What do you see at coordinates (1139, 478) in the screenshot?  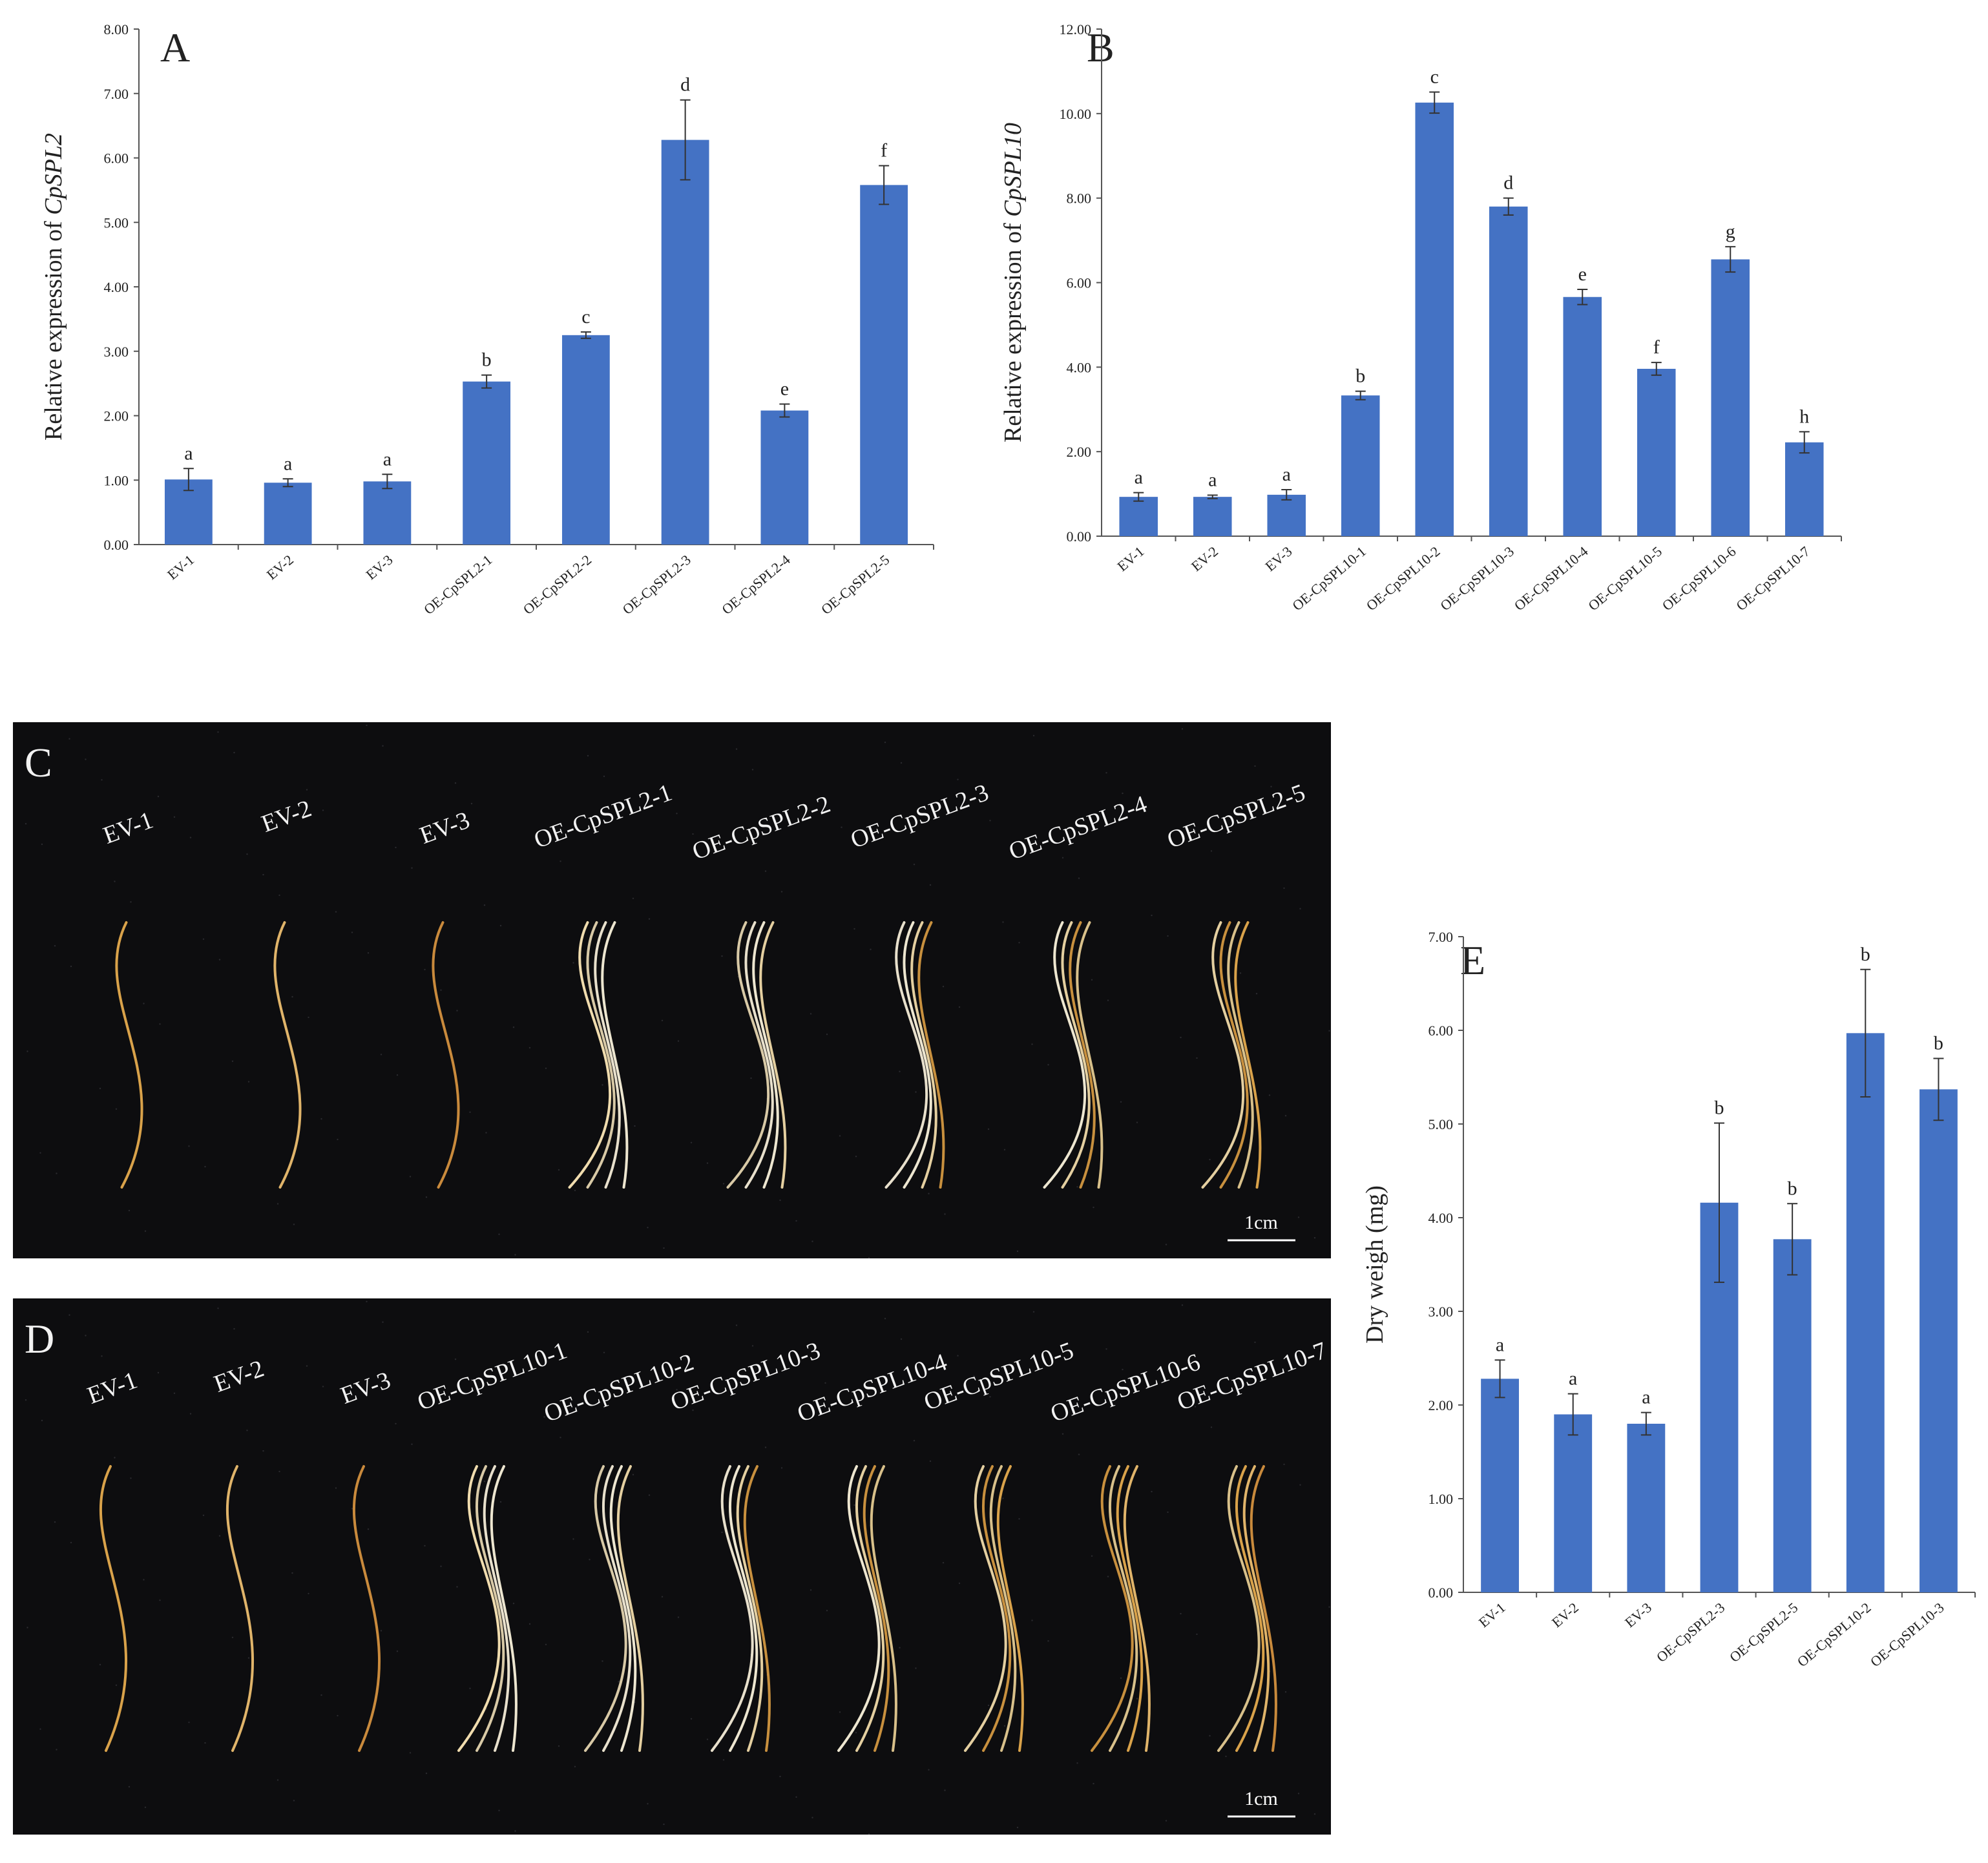 I see `significance-letter: a` at bounding box center [1139, 478].